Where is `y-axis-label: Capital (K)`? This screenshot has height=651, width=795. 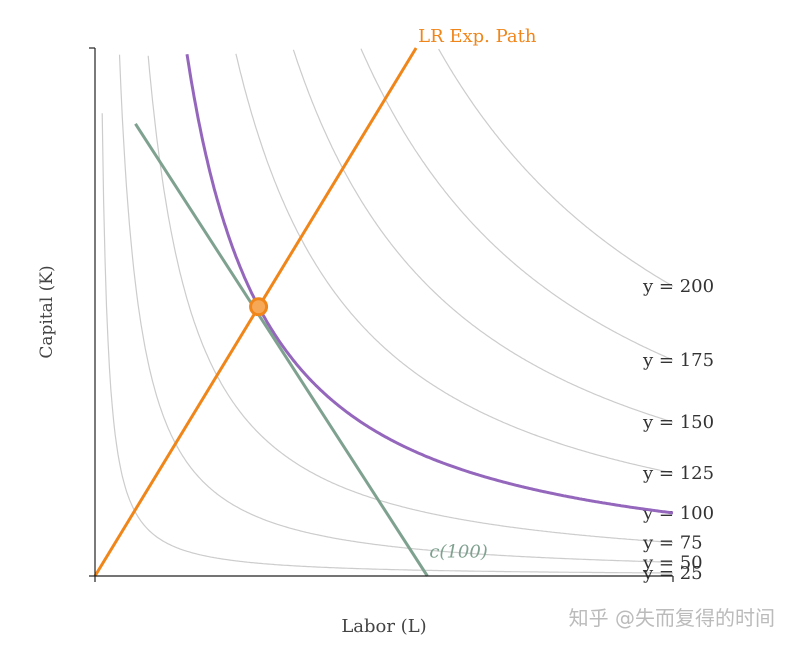 y-axis-label: Capital (K) is located at coordinates (47, 311).